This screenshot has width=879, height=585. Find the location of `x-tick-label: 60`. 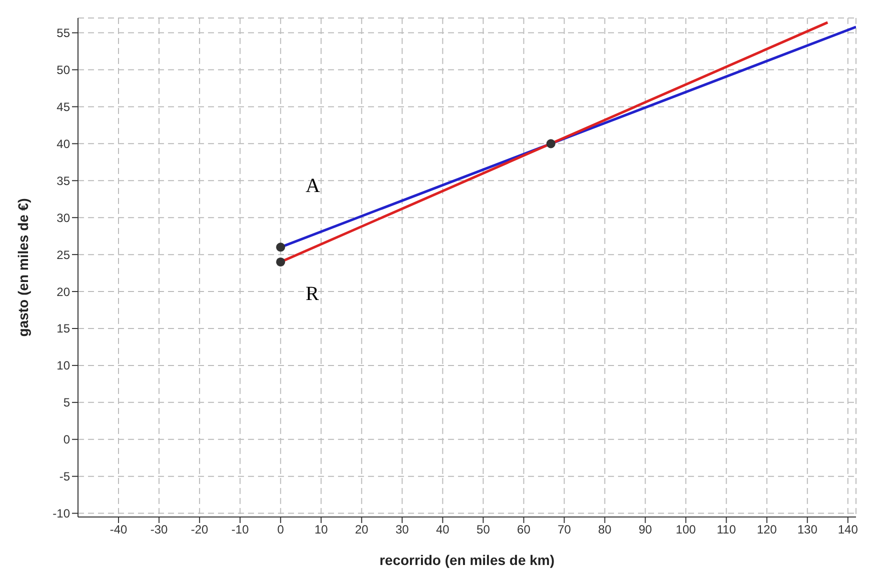

x-tick-label: 60 is located at coordinates (524, 529).